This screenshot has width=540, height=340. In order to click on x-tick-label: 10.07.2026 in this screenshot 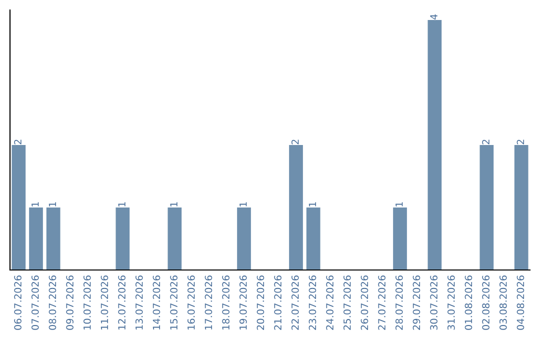, I will do `click(87, 302)`.